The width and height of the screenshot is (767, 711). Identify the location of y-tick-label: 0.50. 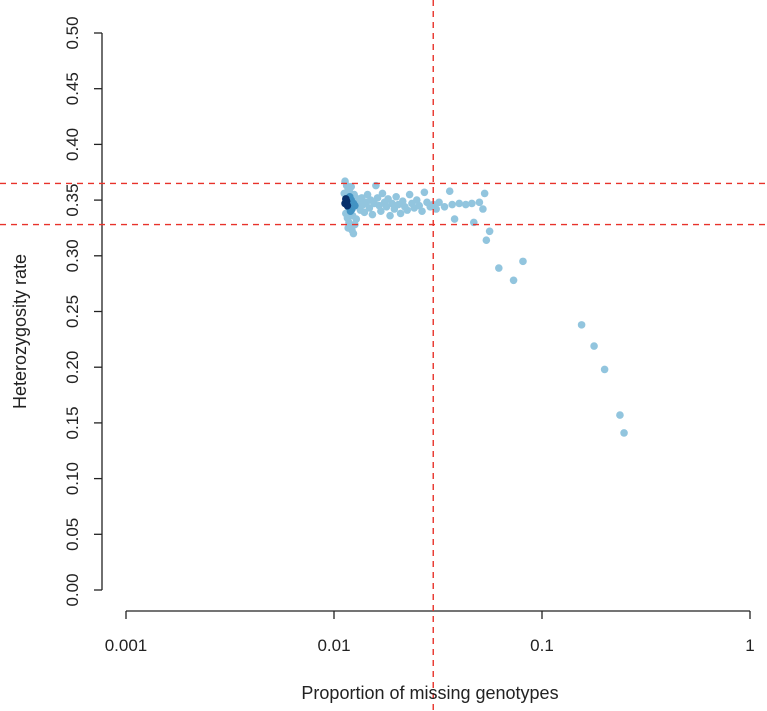
(72, 32).